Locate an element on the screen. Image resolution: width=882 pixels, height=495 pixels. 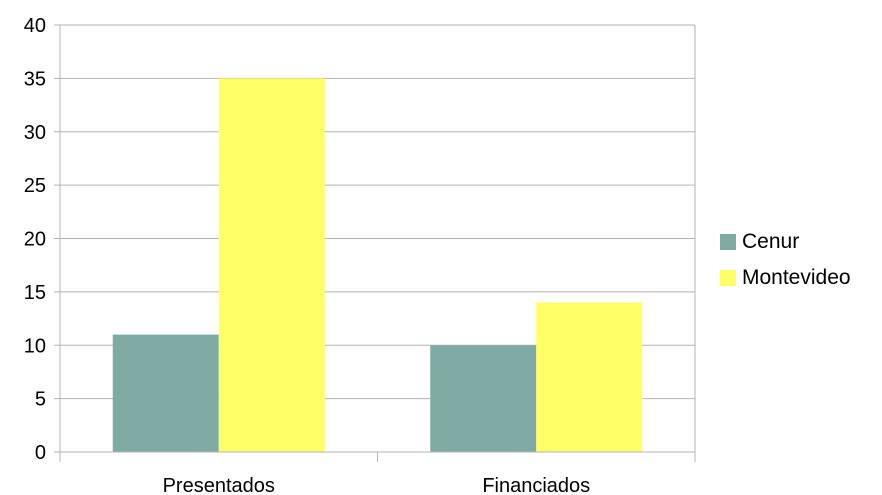
x-tick-label-financiados: Financiados is located at coordinates (536, 485).